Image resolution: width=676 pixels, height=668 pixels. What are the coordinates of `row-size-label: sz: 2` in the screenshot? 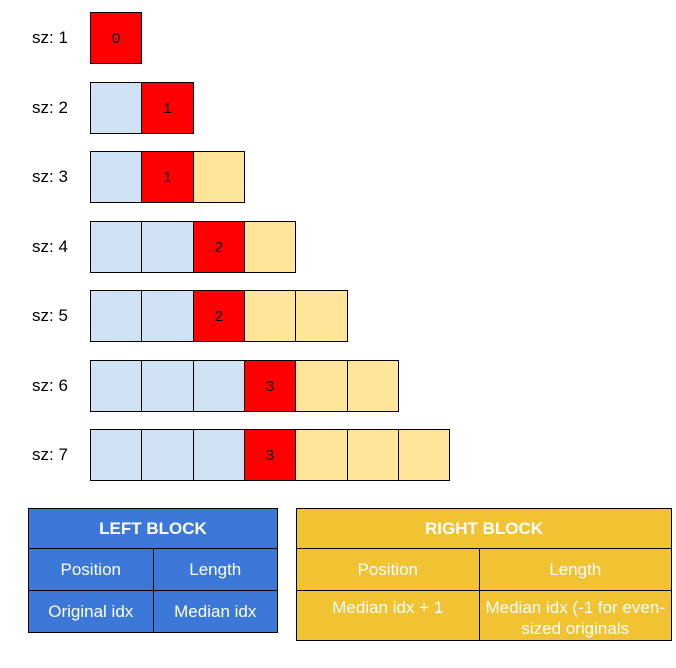 It's located at (50, 107).